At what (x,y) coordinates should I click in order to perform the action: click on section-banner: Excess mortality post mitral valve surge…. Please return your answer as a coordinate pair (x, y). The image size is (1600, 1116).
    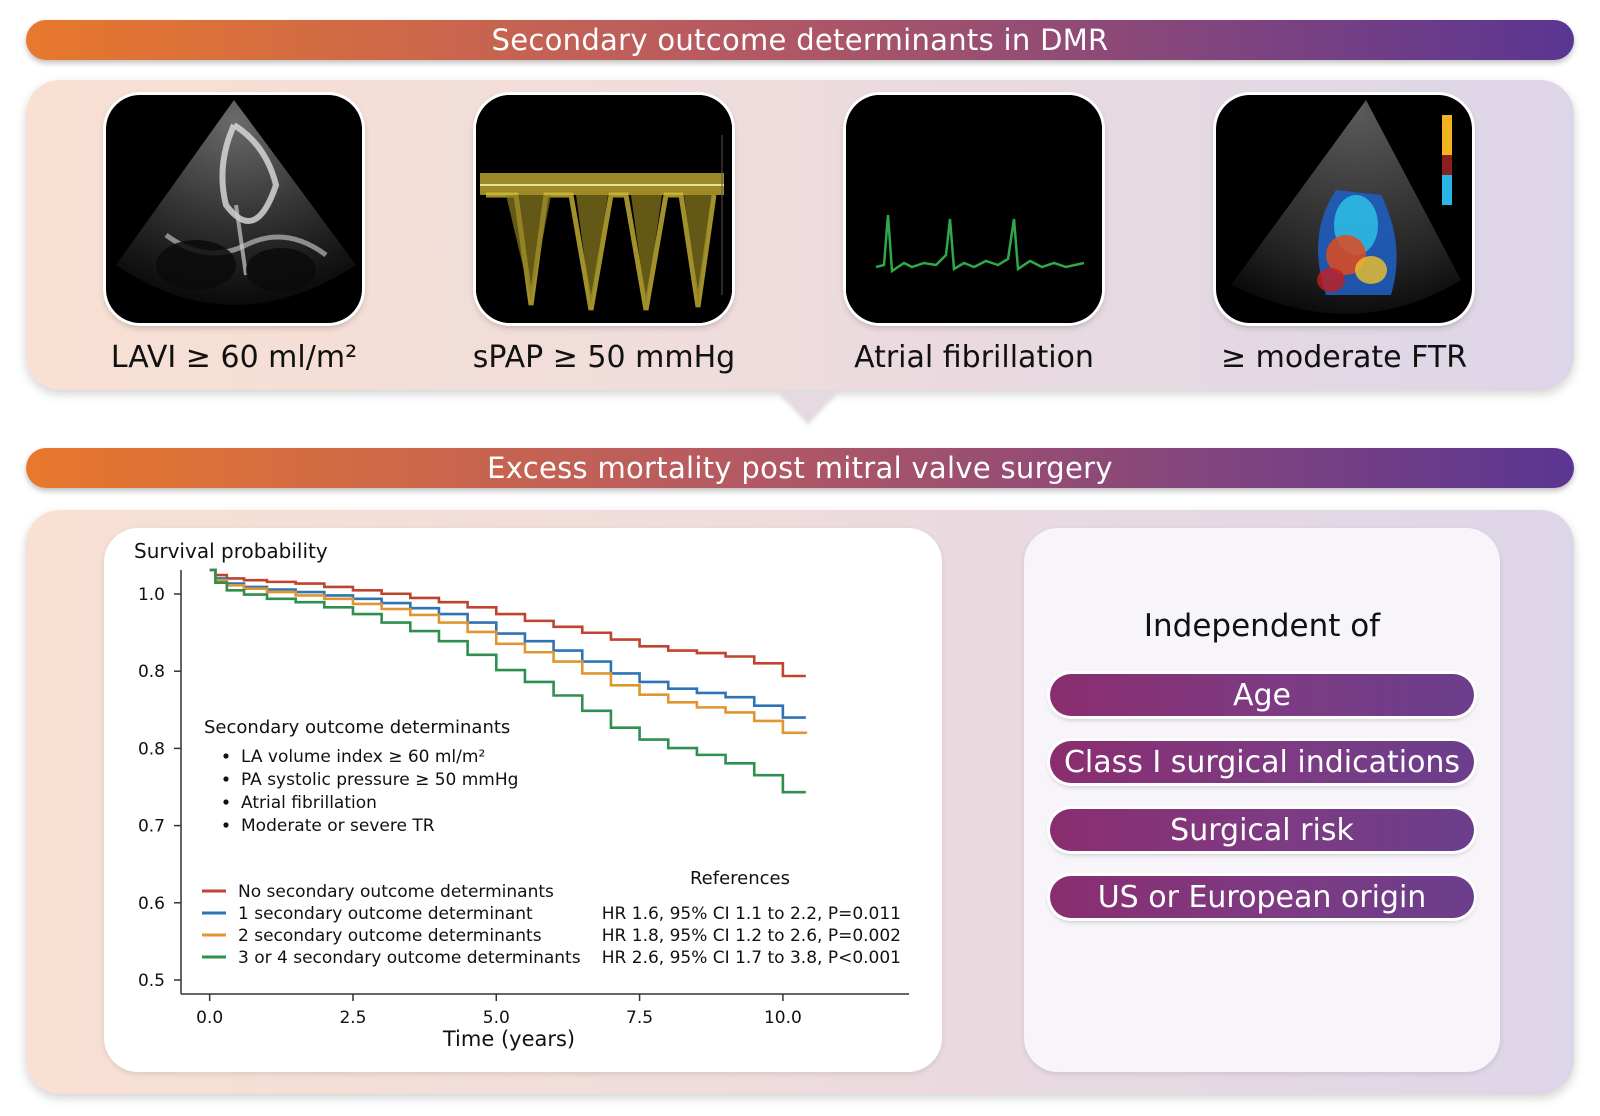
    Looking at the image, I should click on (800, 468).